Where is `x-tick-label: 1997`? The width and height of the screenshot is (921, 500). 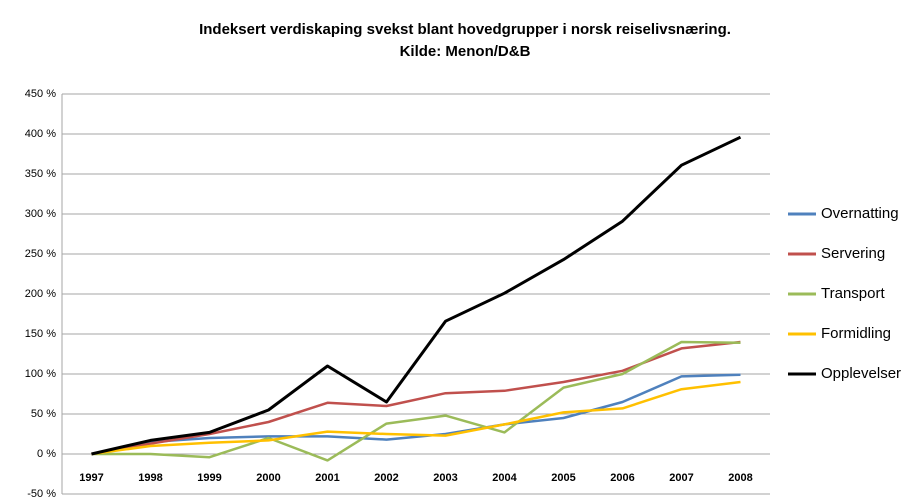 x-tick-label: 1997 is located at coordinates (91, 478).